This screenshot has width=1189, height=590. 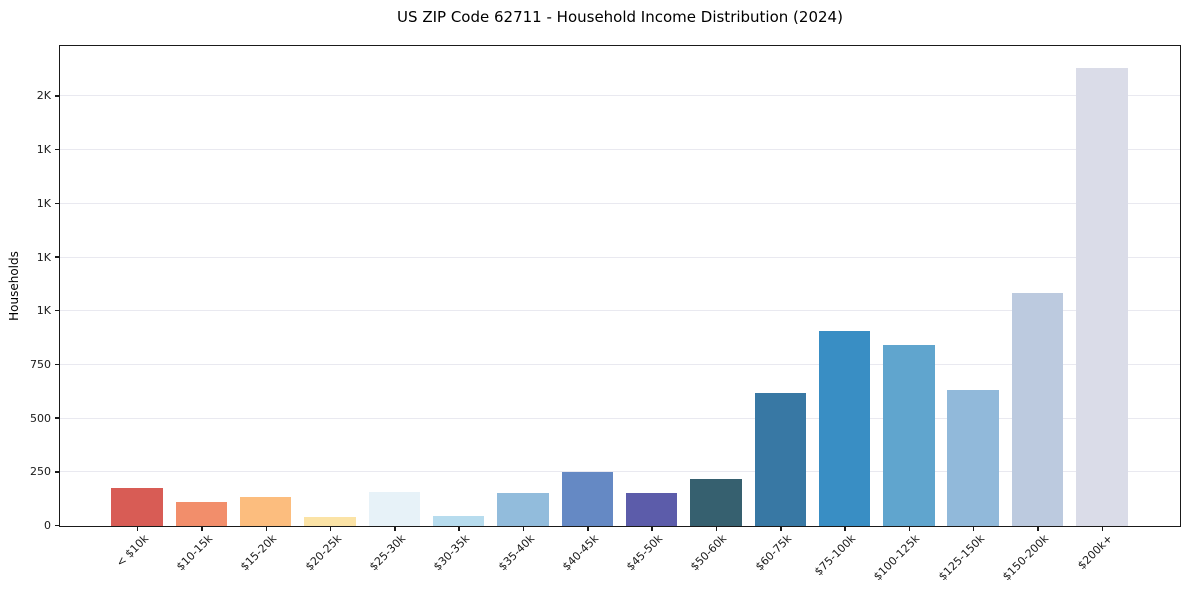 I want to click on x-tick-label: < $10k, so click(x=132, y=551).